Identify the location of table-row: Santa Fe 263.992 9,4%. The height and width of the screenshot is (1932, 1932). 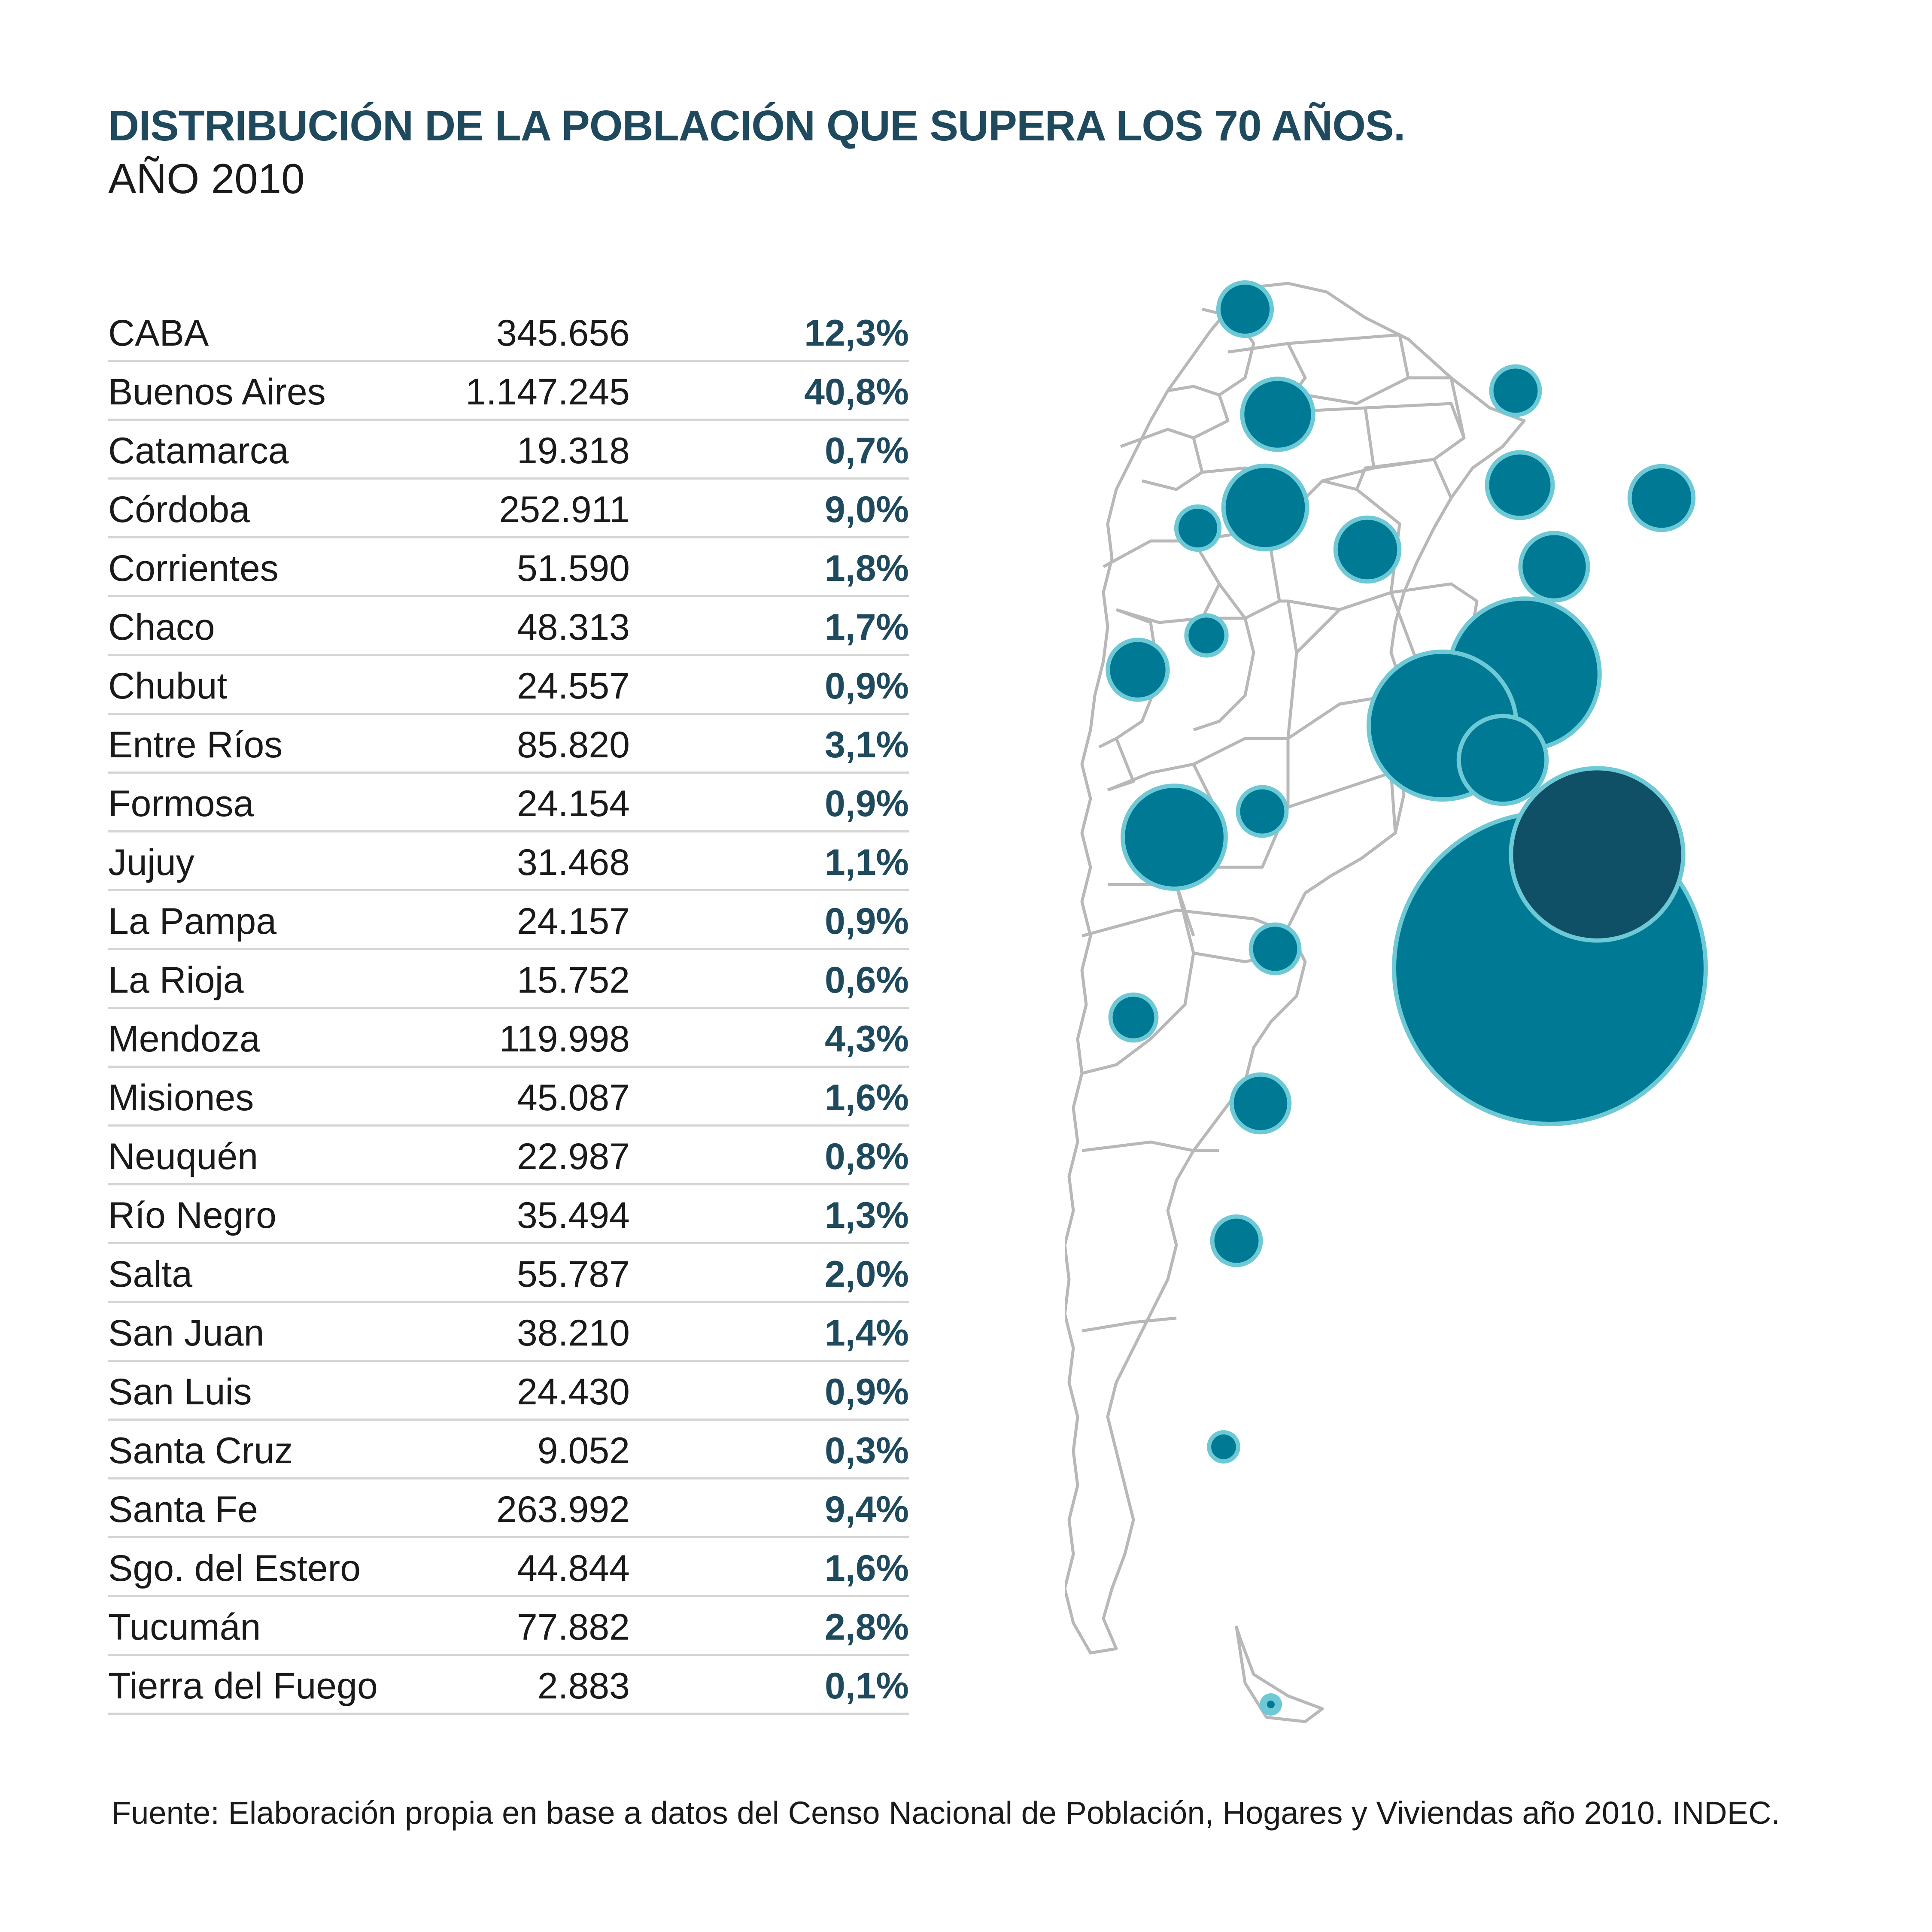
(508, 1508).